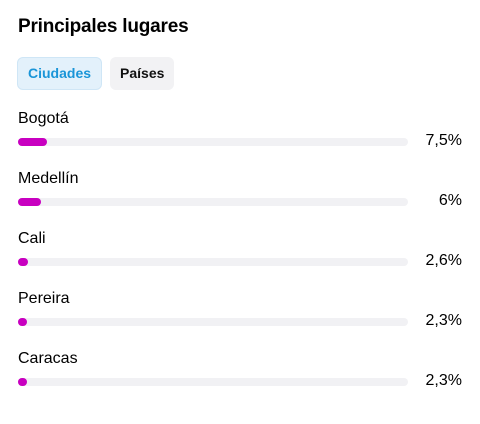  Describe the element at coordinates (240, 252) in the screenshot. I see `place-row: Cali 2,6%` at that location.